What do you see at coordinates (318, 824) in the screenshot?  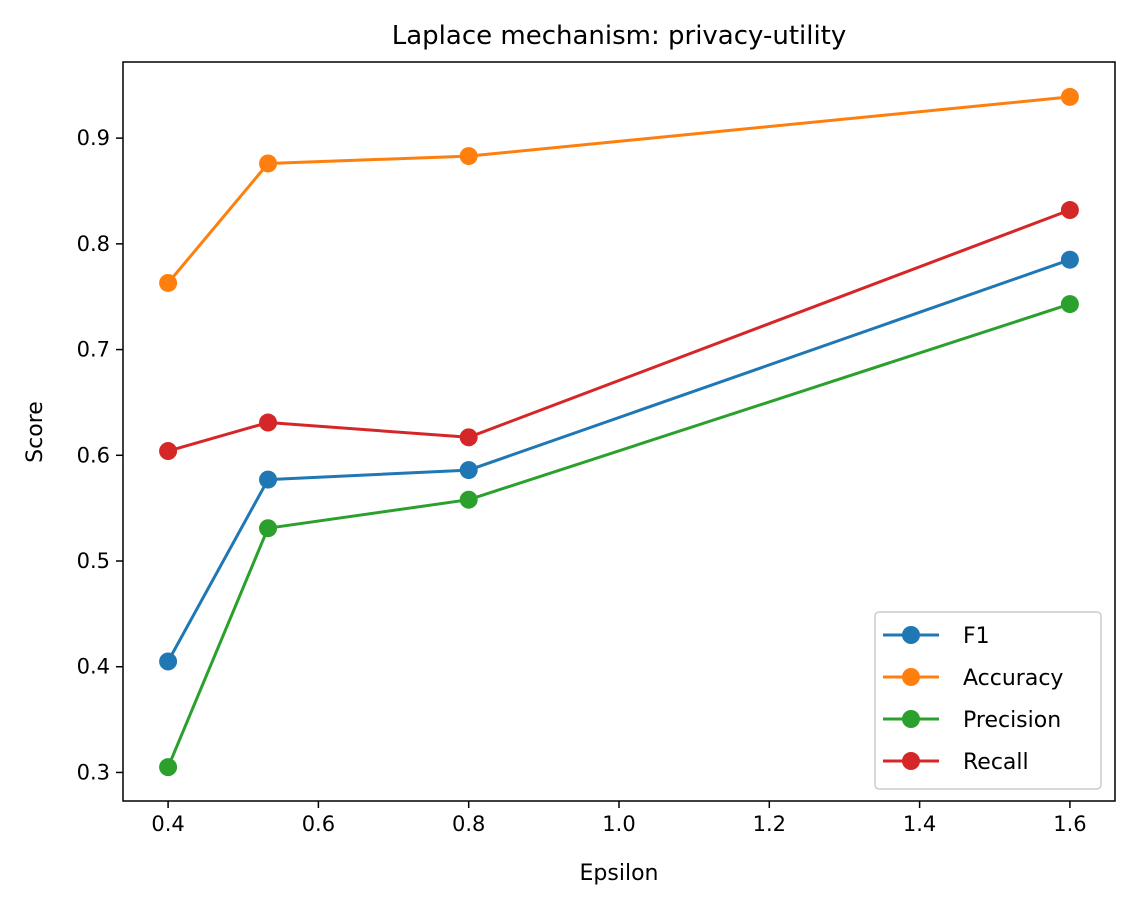 I see `x-tick-label: 0.6` at bounding box center [318, 824].